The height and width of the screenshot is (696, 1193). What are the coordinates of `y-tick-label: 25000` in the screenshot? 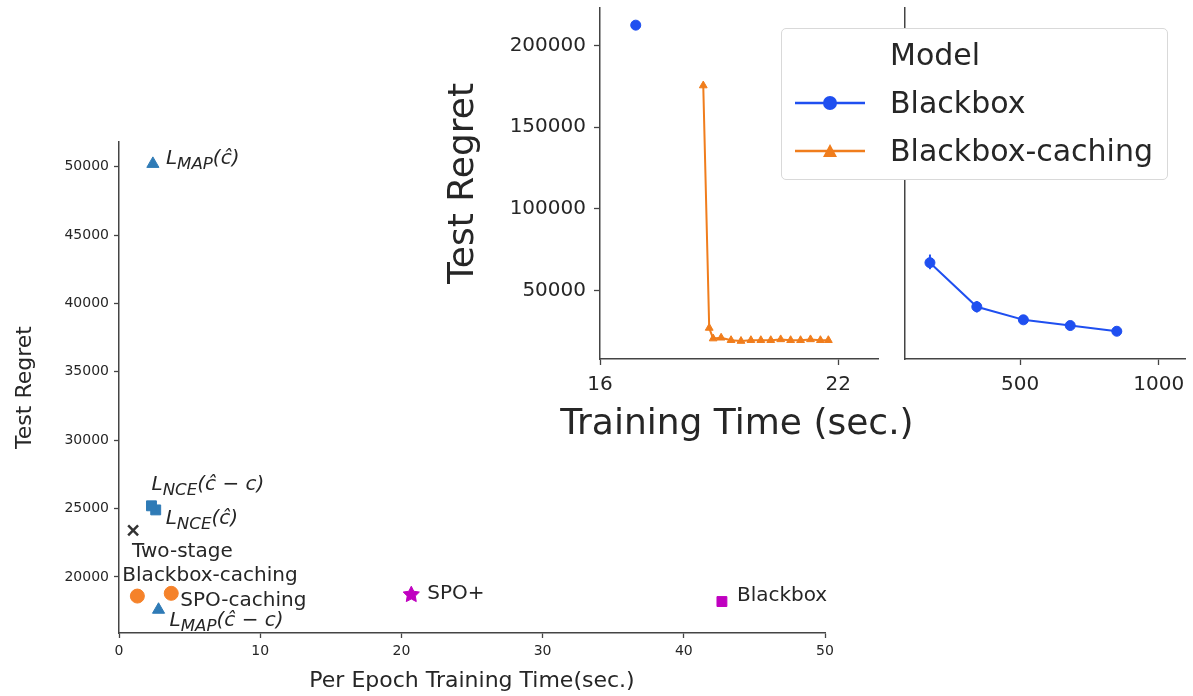 It's located at (86, 507).